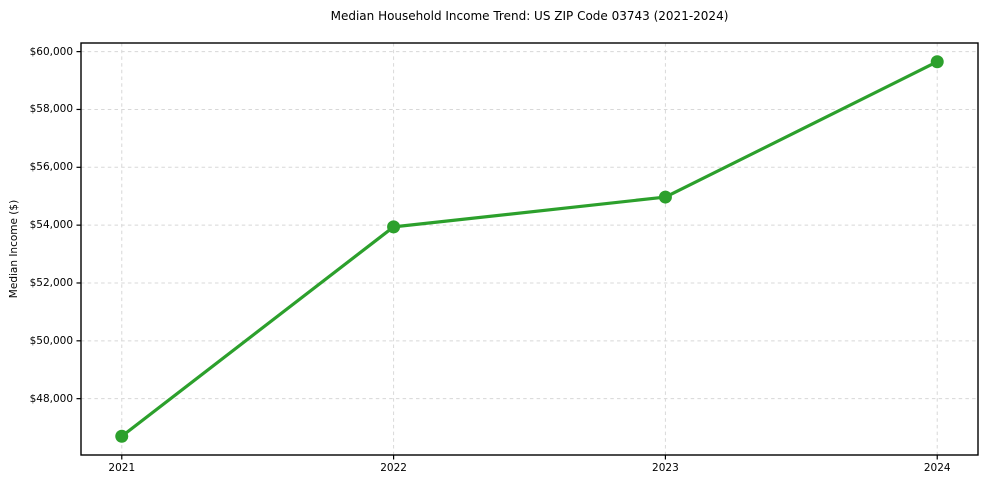 This screenshot has height=490, width=989. Describe the element at coordinates (51, 225) in the screenshot. I see `y-tick-label: $54,000` at that location.